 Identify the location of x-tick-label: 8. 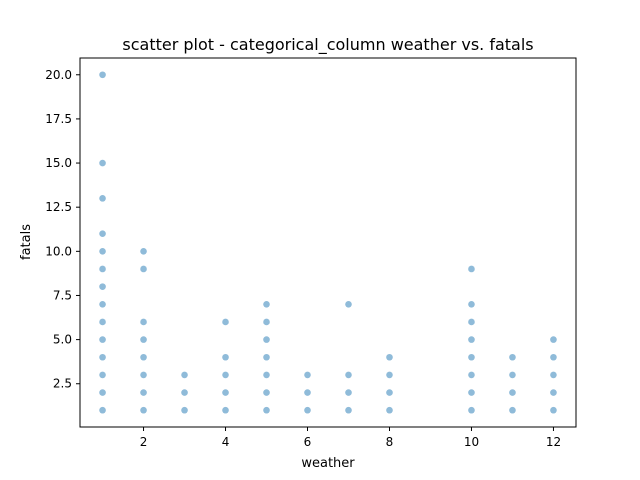
(390, 442).